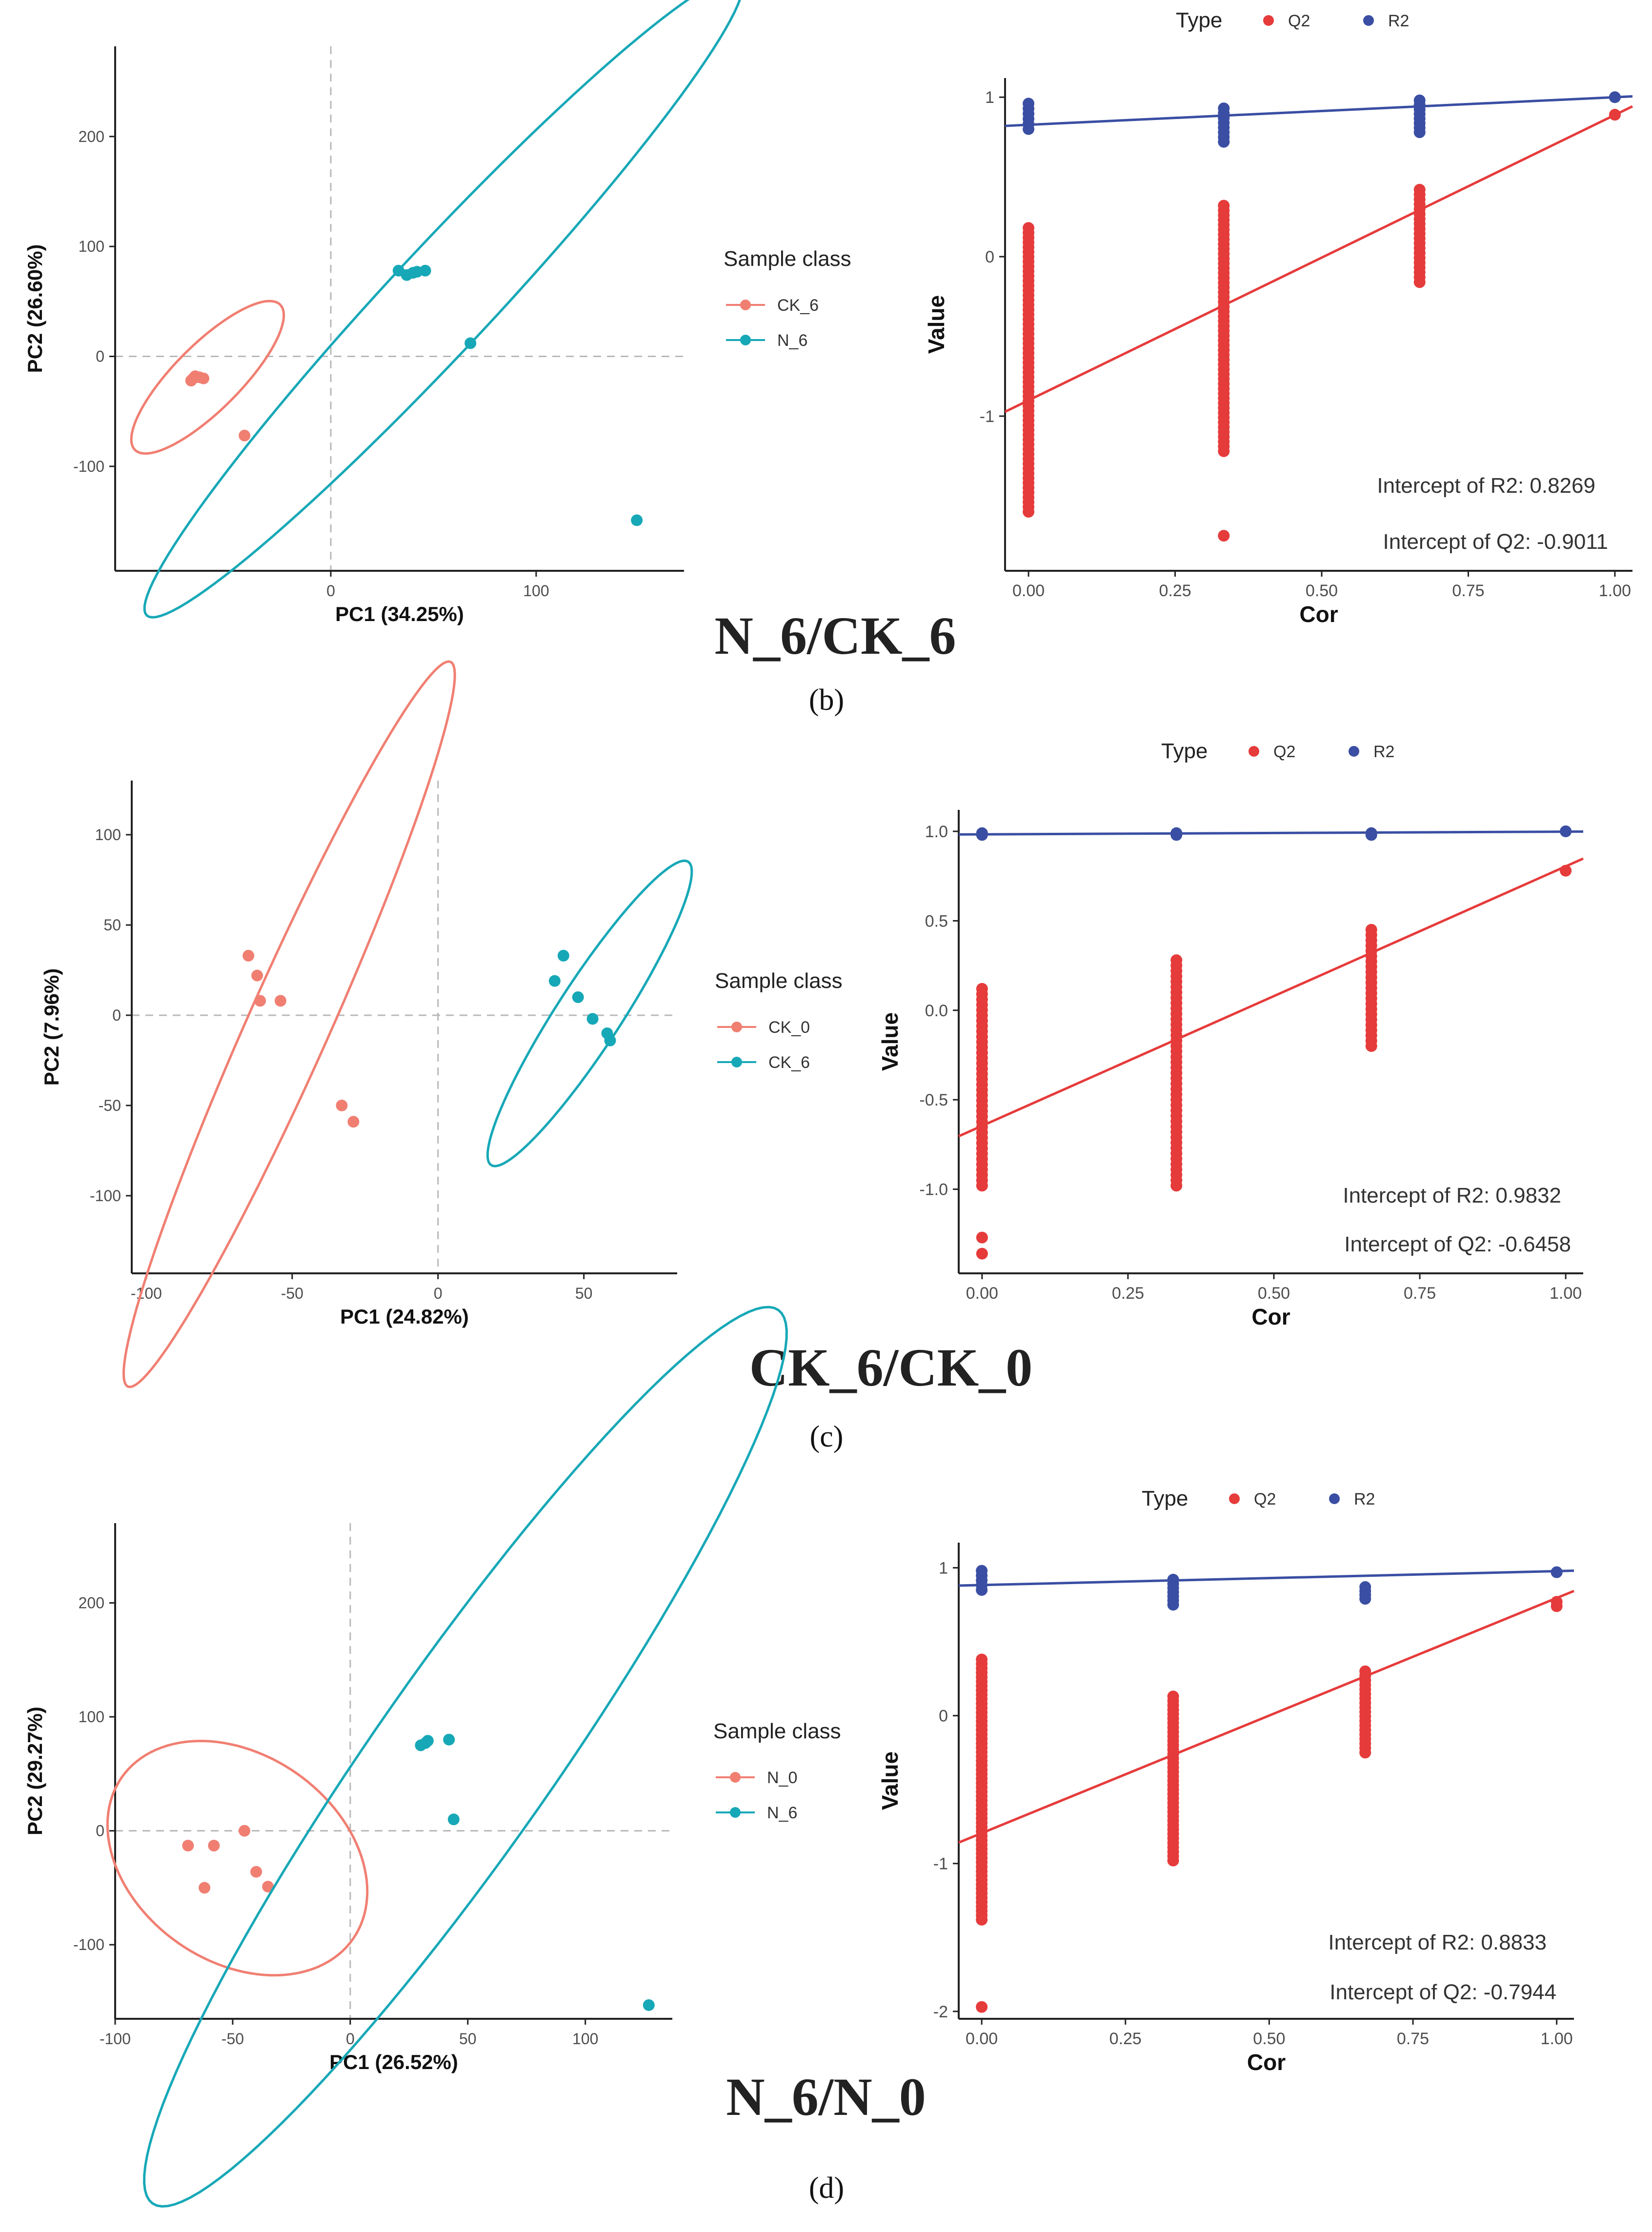 The image size is (1652, 2232). What do you see at coordinates (1413, 2039) in the screenshot?
I see `x-tick-label: 0.75` at bounding box center [1413, 2039].